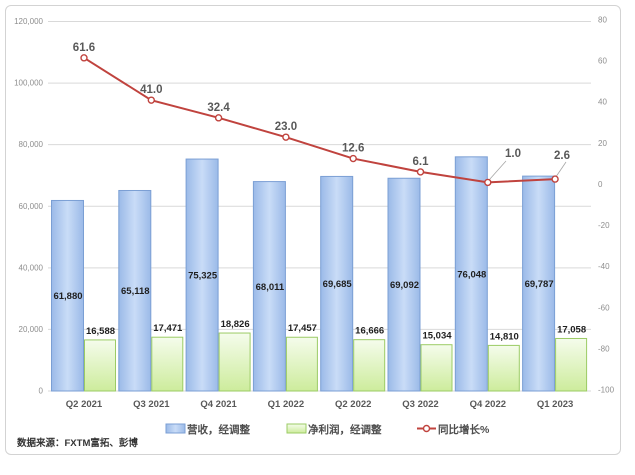 The image size is (635, 475). Describe the element at coordinates (555, 404) in the screenshot. I see `x-axis-label: Q1 2023` at that location.